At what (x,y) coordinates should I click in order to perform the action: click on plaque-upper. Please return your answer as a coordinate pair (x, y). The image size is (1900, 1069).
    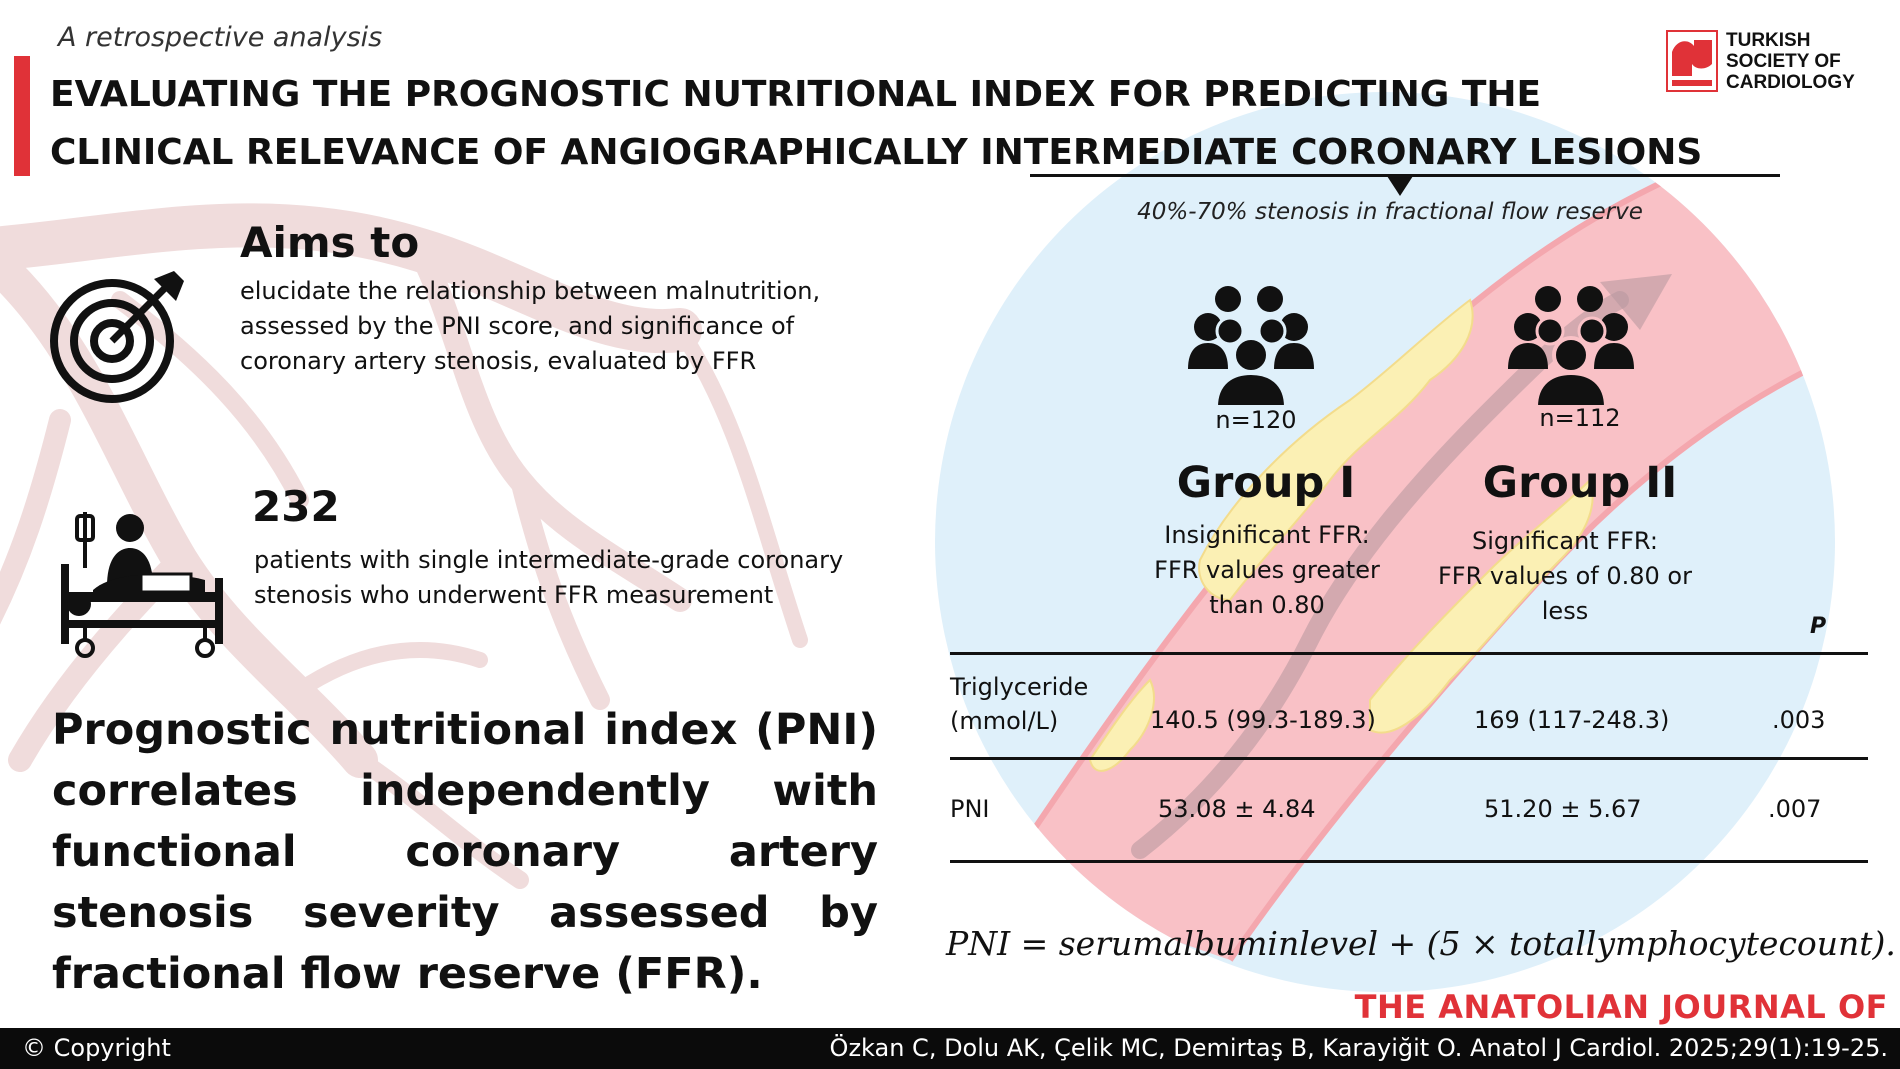
    Looking at the image, I should click on (1336, 450).